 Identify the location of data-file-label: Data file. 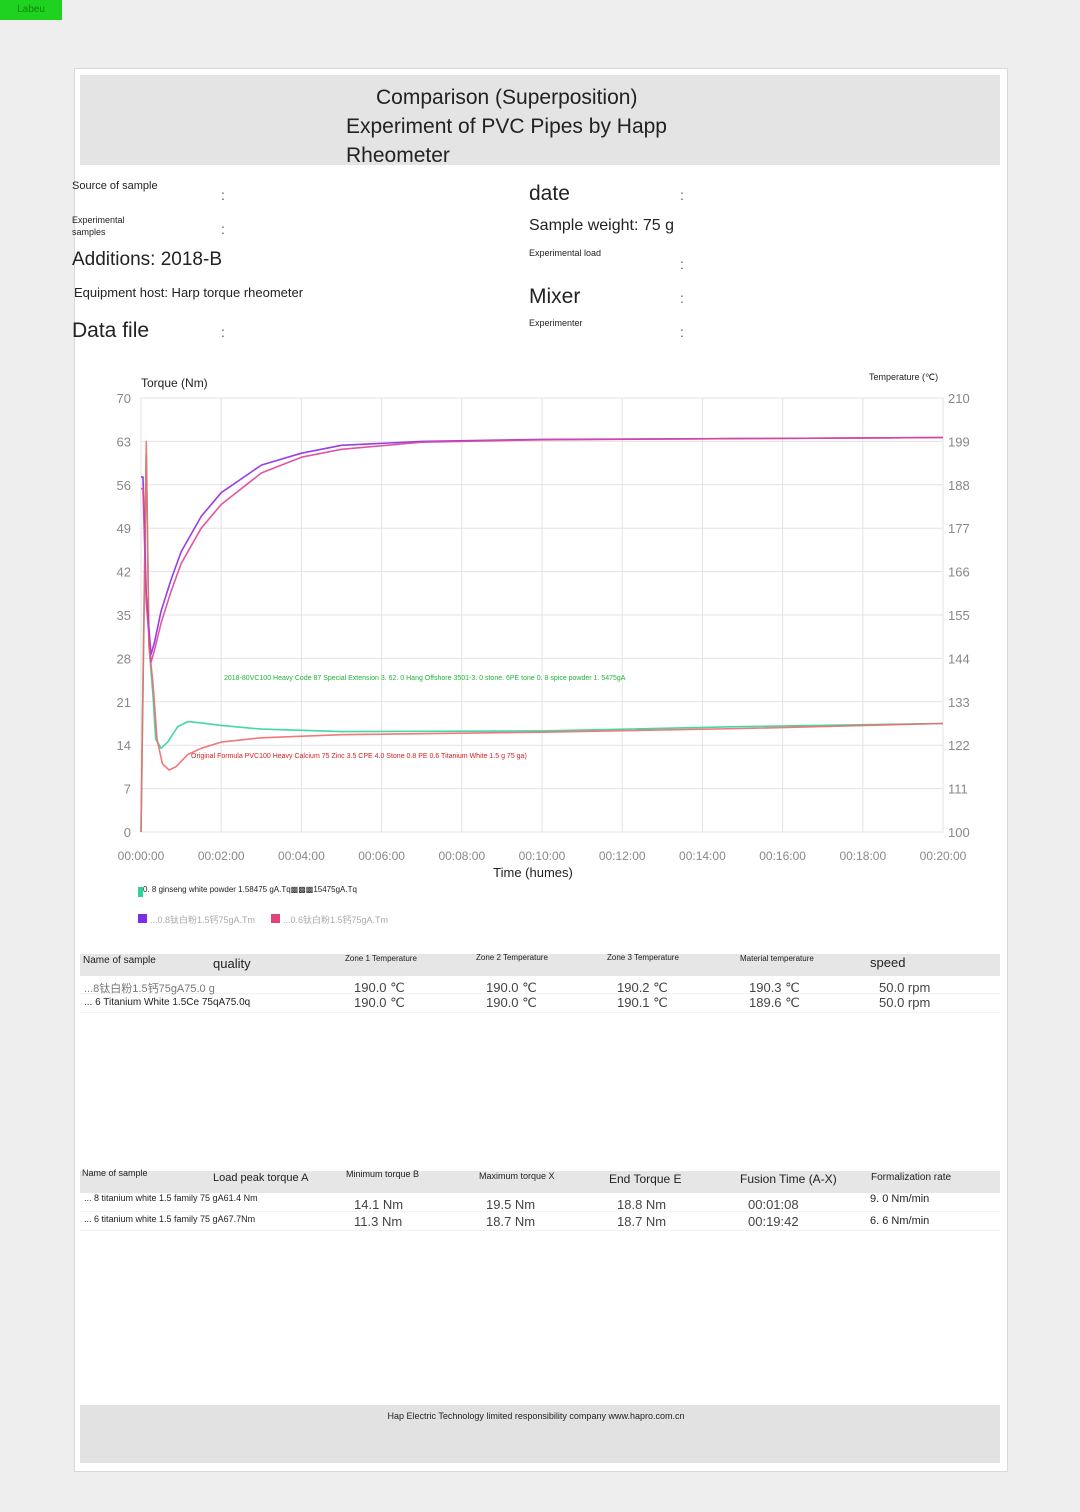
(111, 330).